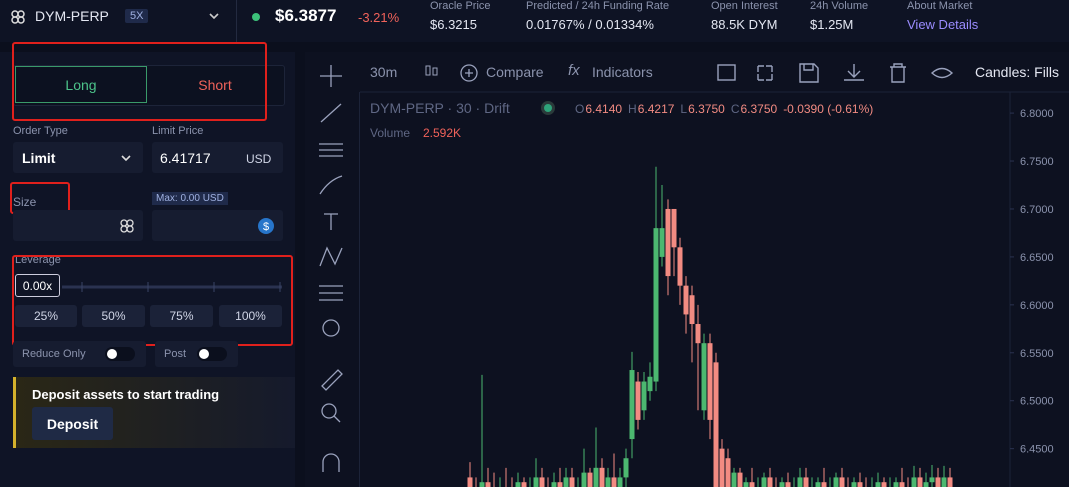  Describe the element at coordinates (943, 24) in the screenshot. I see `view-details-link: View Details` at that location.